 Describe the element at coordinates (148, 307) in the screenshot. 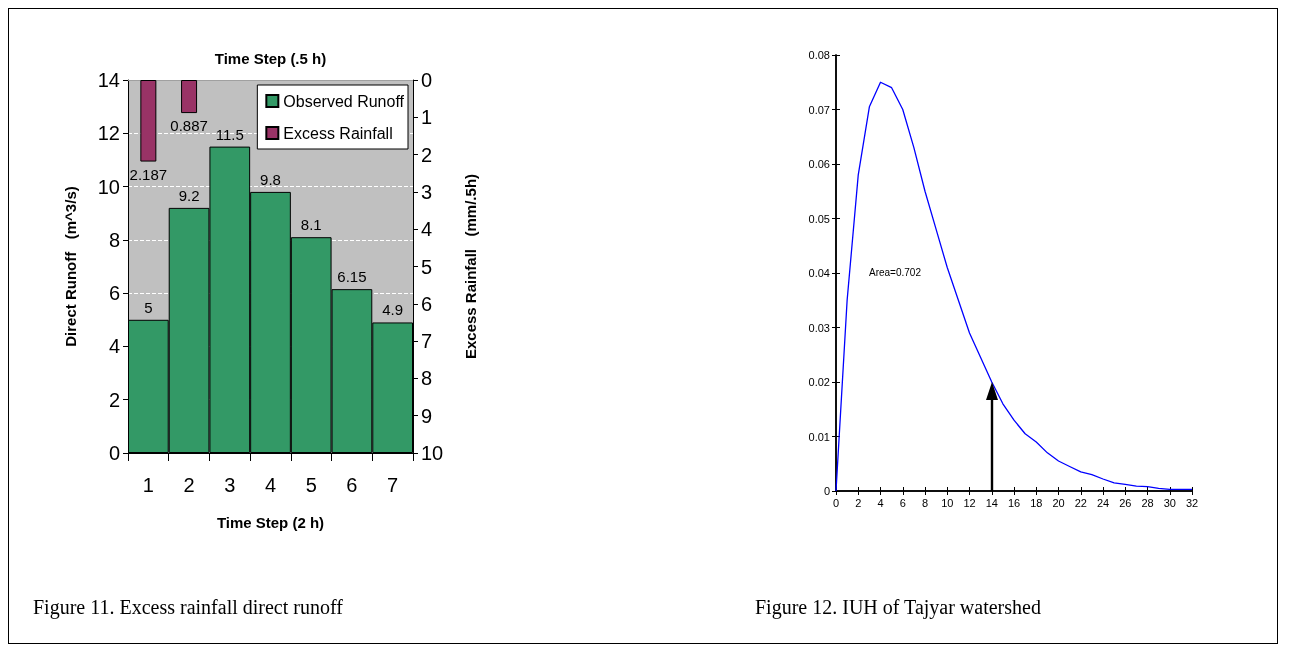

I see `data-label: 5` at that location.